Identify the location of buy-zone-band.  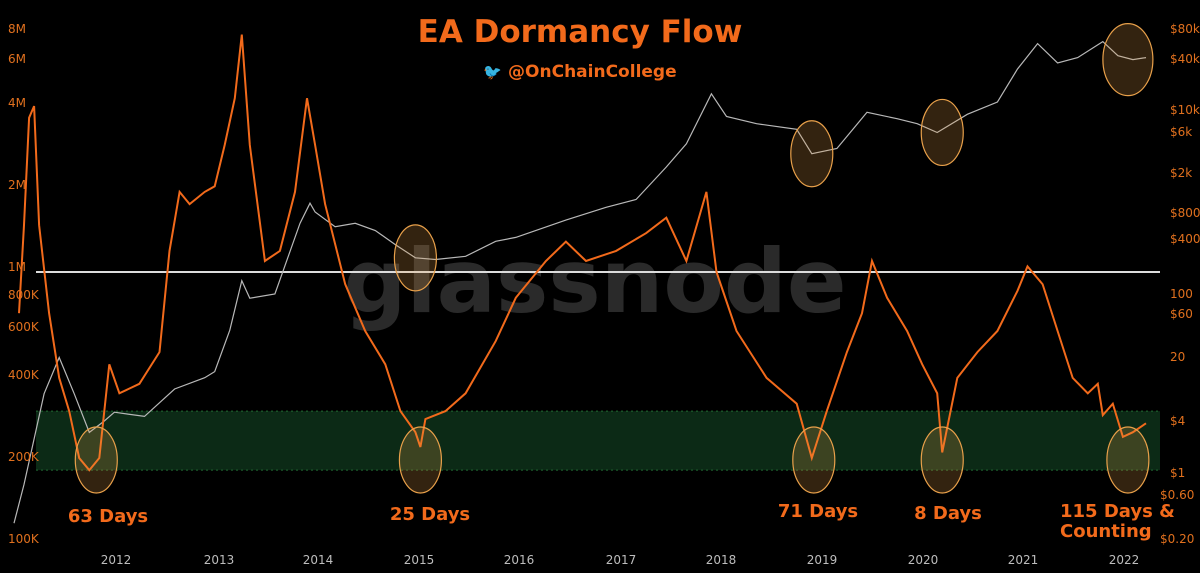
(598, 441).